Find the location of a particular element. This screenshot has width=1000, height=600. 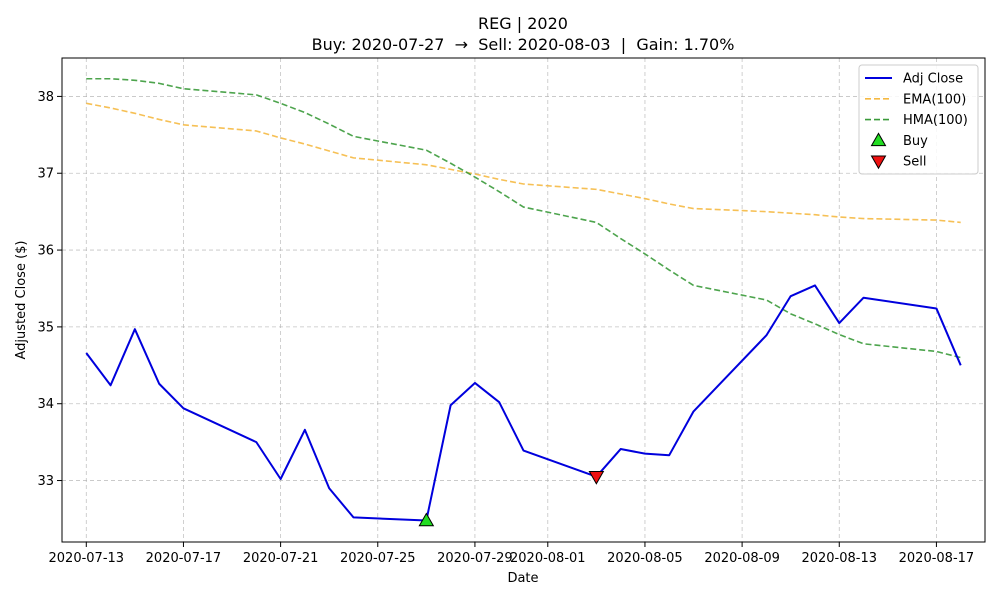

x-tick-label: 2020-08-05 is located at coordinates (645, 558).